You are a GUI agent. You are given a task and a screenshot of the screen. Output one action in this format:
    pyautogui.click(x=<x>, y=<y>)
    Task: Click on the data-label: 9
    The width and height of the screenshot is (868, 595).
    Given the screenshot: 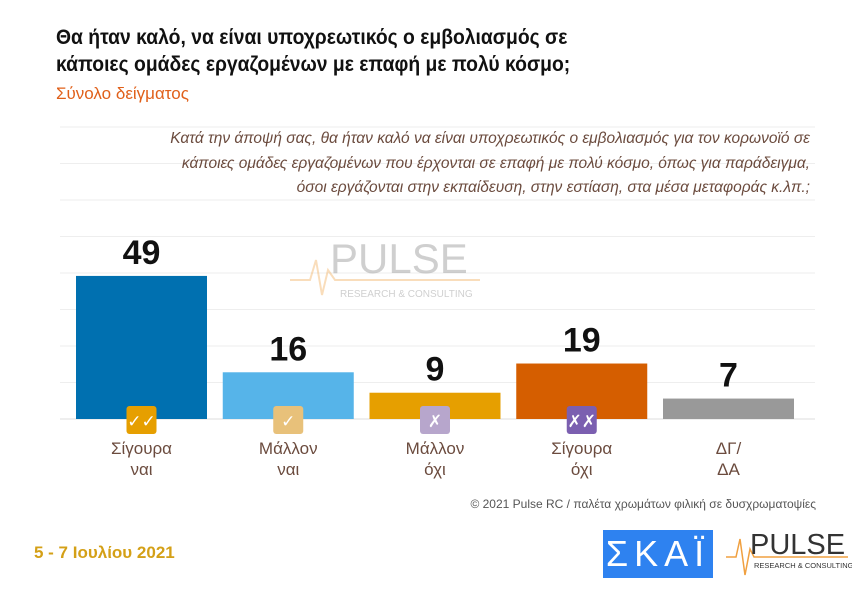 What is the action you would take?
    pyautogui.click(x=435, y=370)
    